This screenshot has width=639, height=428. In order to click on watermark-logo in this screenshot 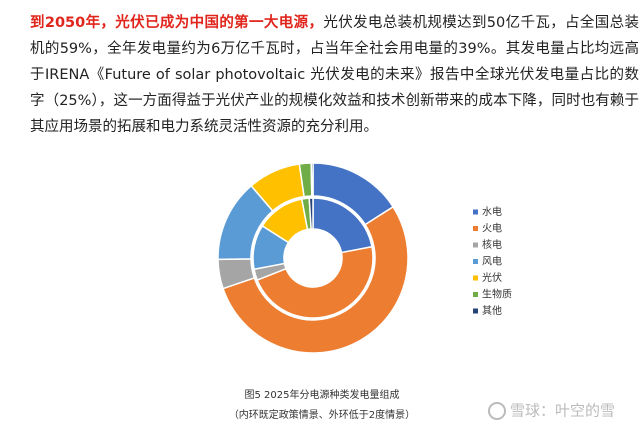, I will do `click(497, 411)`.